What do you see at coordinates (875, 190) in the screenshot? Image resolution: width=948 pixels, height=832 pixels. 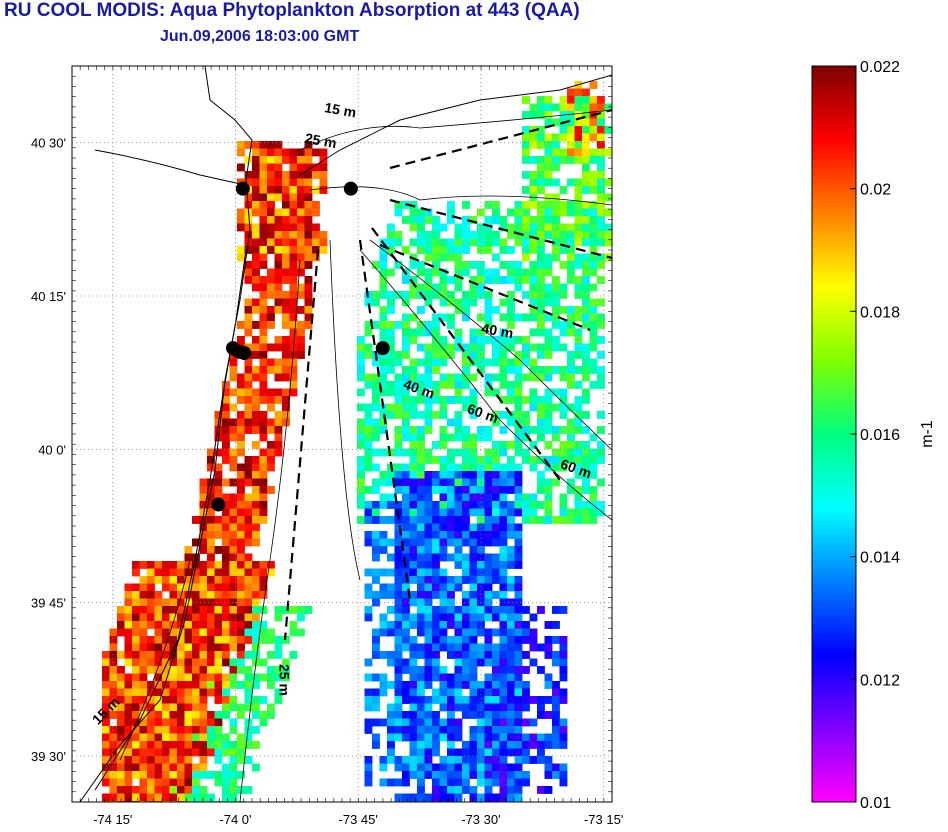 I see `colorbar-tick-label: 0.02` at bounding box center [875, 190].